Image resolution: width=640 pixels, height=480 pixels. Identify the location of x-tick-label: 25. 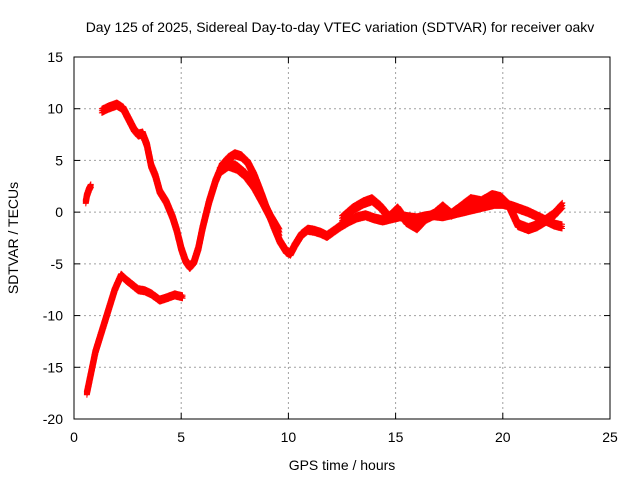
(610, 437).